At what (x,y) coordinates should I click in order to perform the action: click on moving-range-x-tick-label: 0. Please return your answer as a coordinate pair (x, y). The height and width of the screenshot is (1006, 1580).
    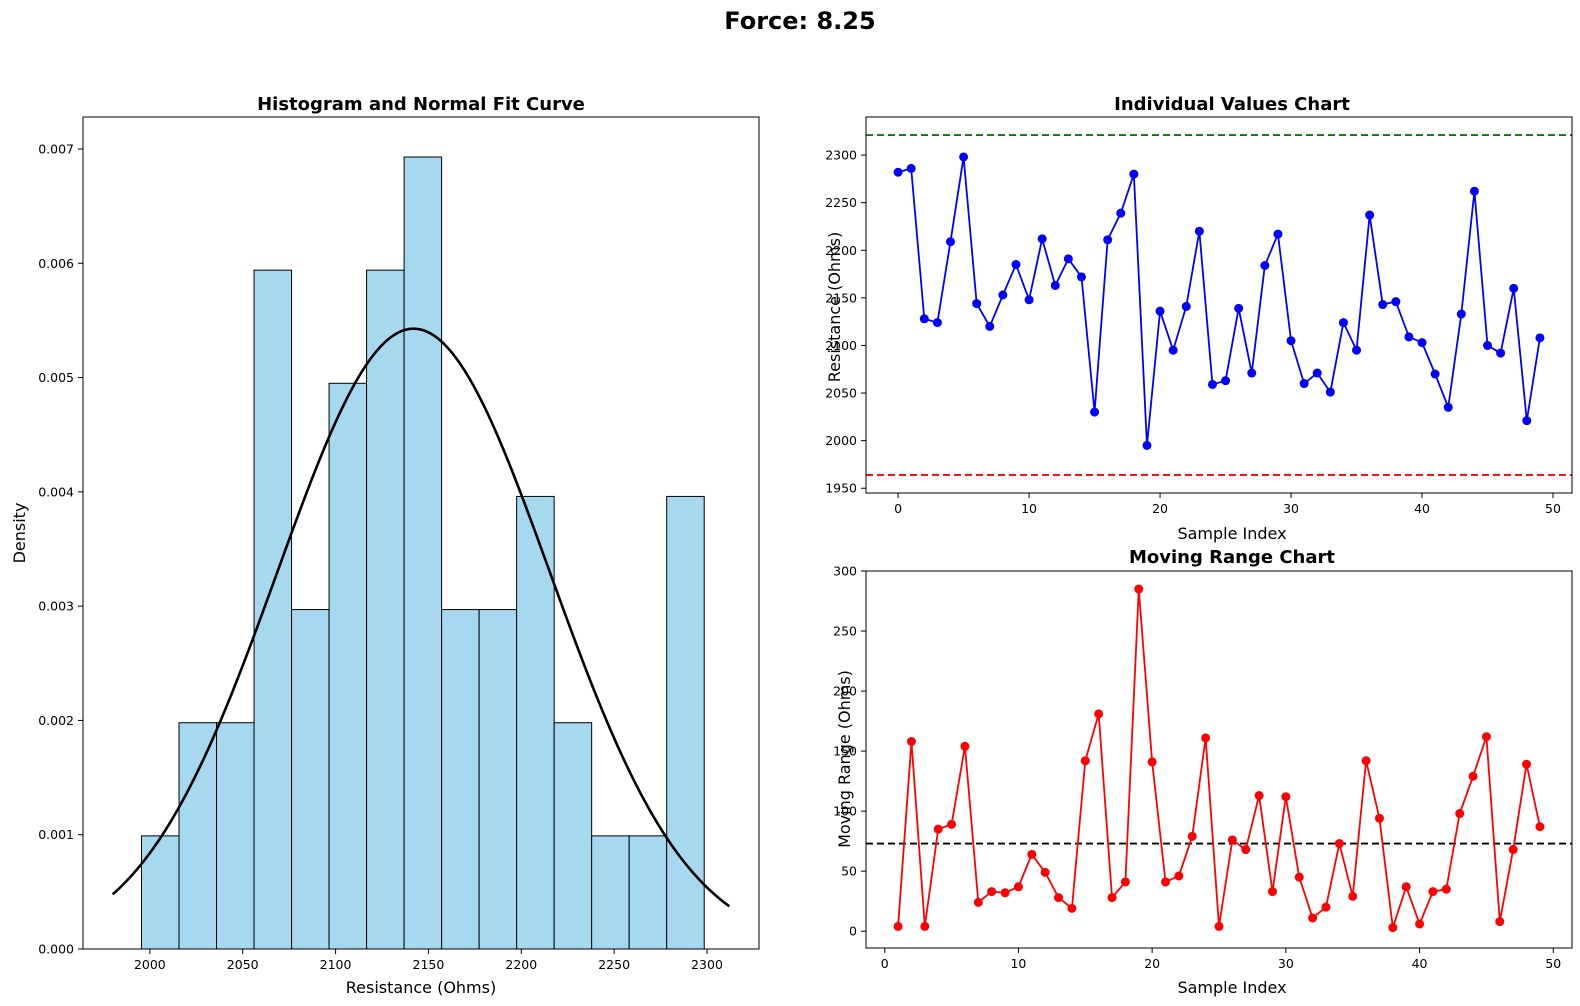
    Looking at the image, I should click on (885, 963).